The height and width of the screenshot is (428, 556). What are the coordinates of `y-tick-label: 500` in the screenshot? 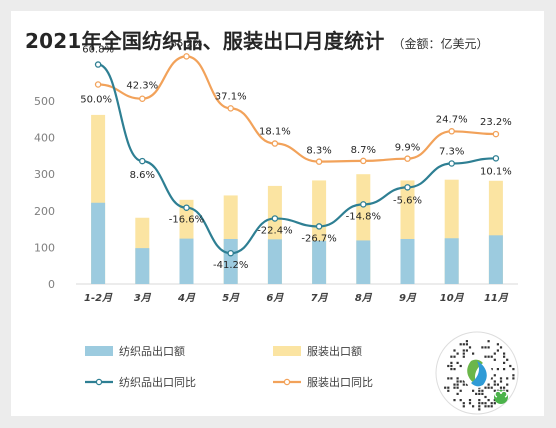 It's located at (44, 101).